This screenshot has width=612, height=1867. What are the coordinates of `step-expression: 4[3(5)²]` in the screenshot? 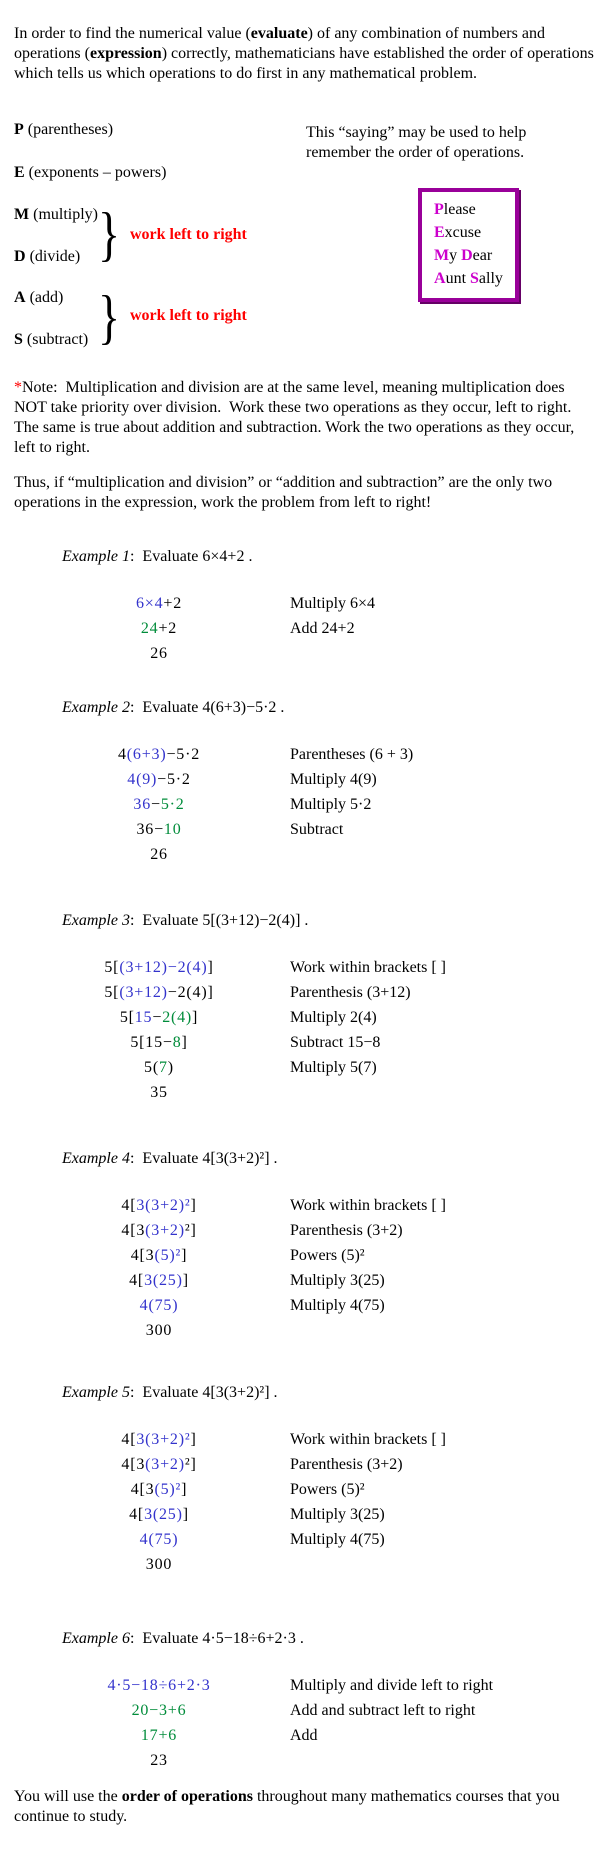 It's located at (159, 1255).